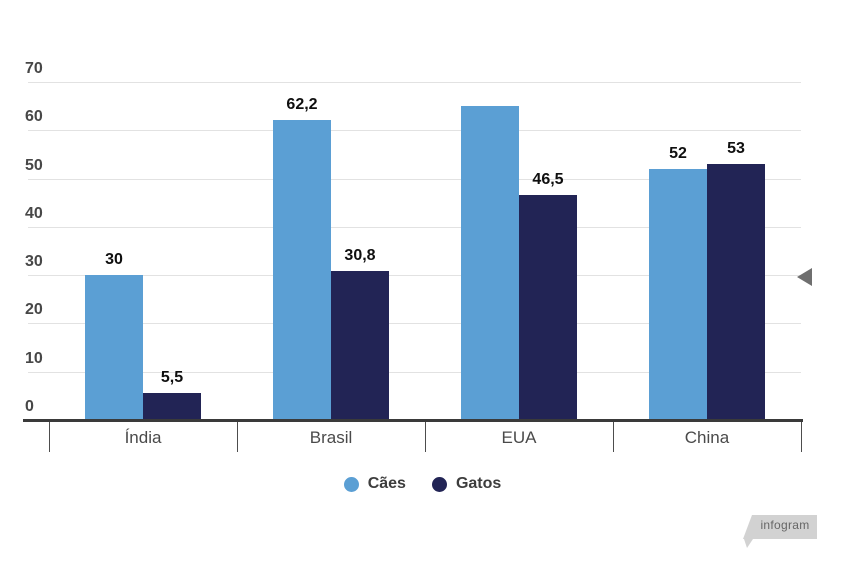 The image size is (845, 562). What do you see at coordinates (519, 437) in the screenshot?
I see `x-axis-category-label: EUA` at bounding box center [519, 437].